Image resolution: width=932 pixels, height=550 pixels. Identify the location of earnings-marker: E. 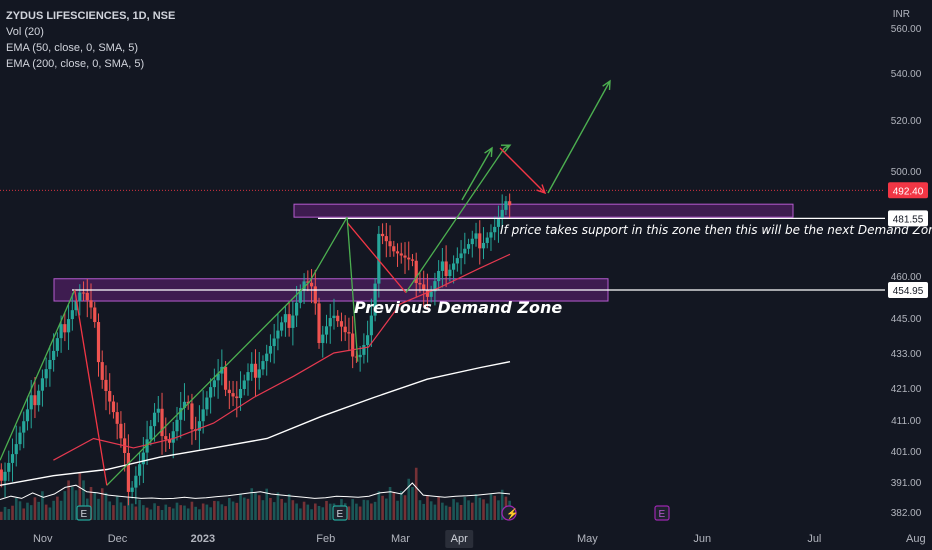
(662, 513).